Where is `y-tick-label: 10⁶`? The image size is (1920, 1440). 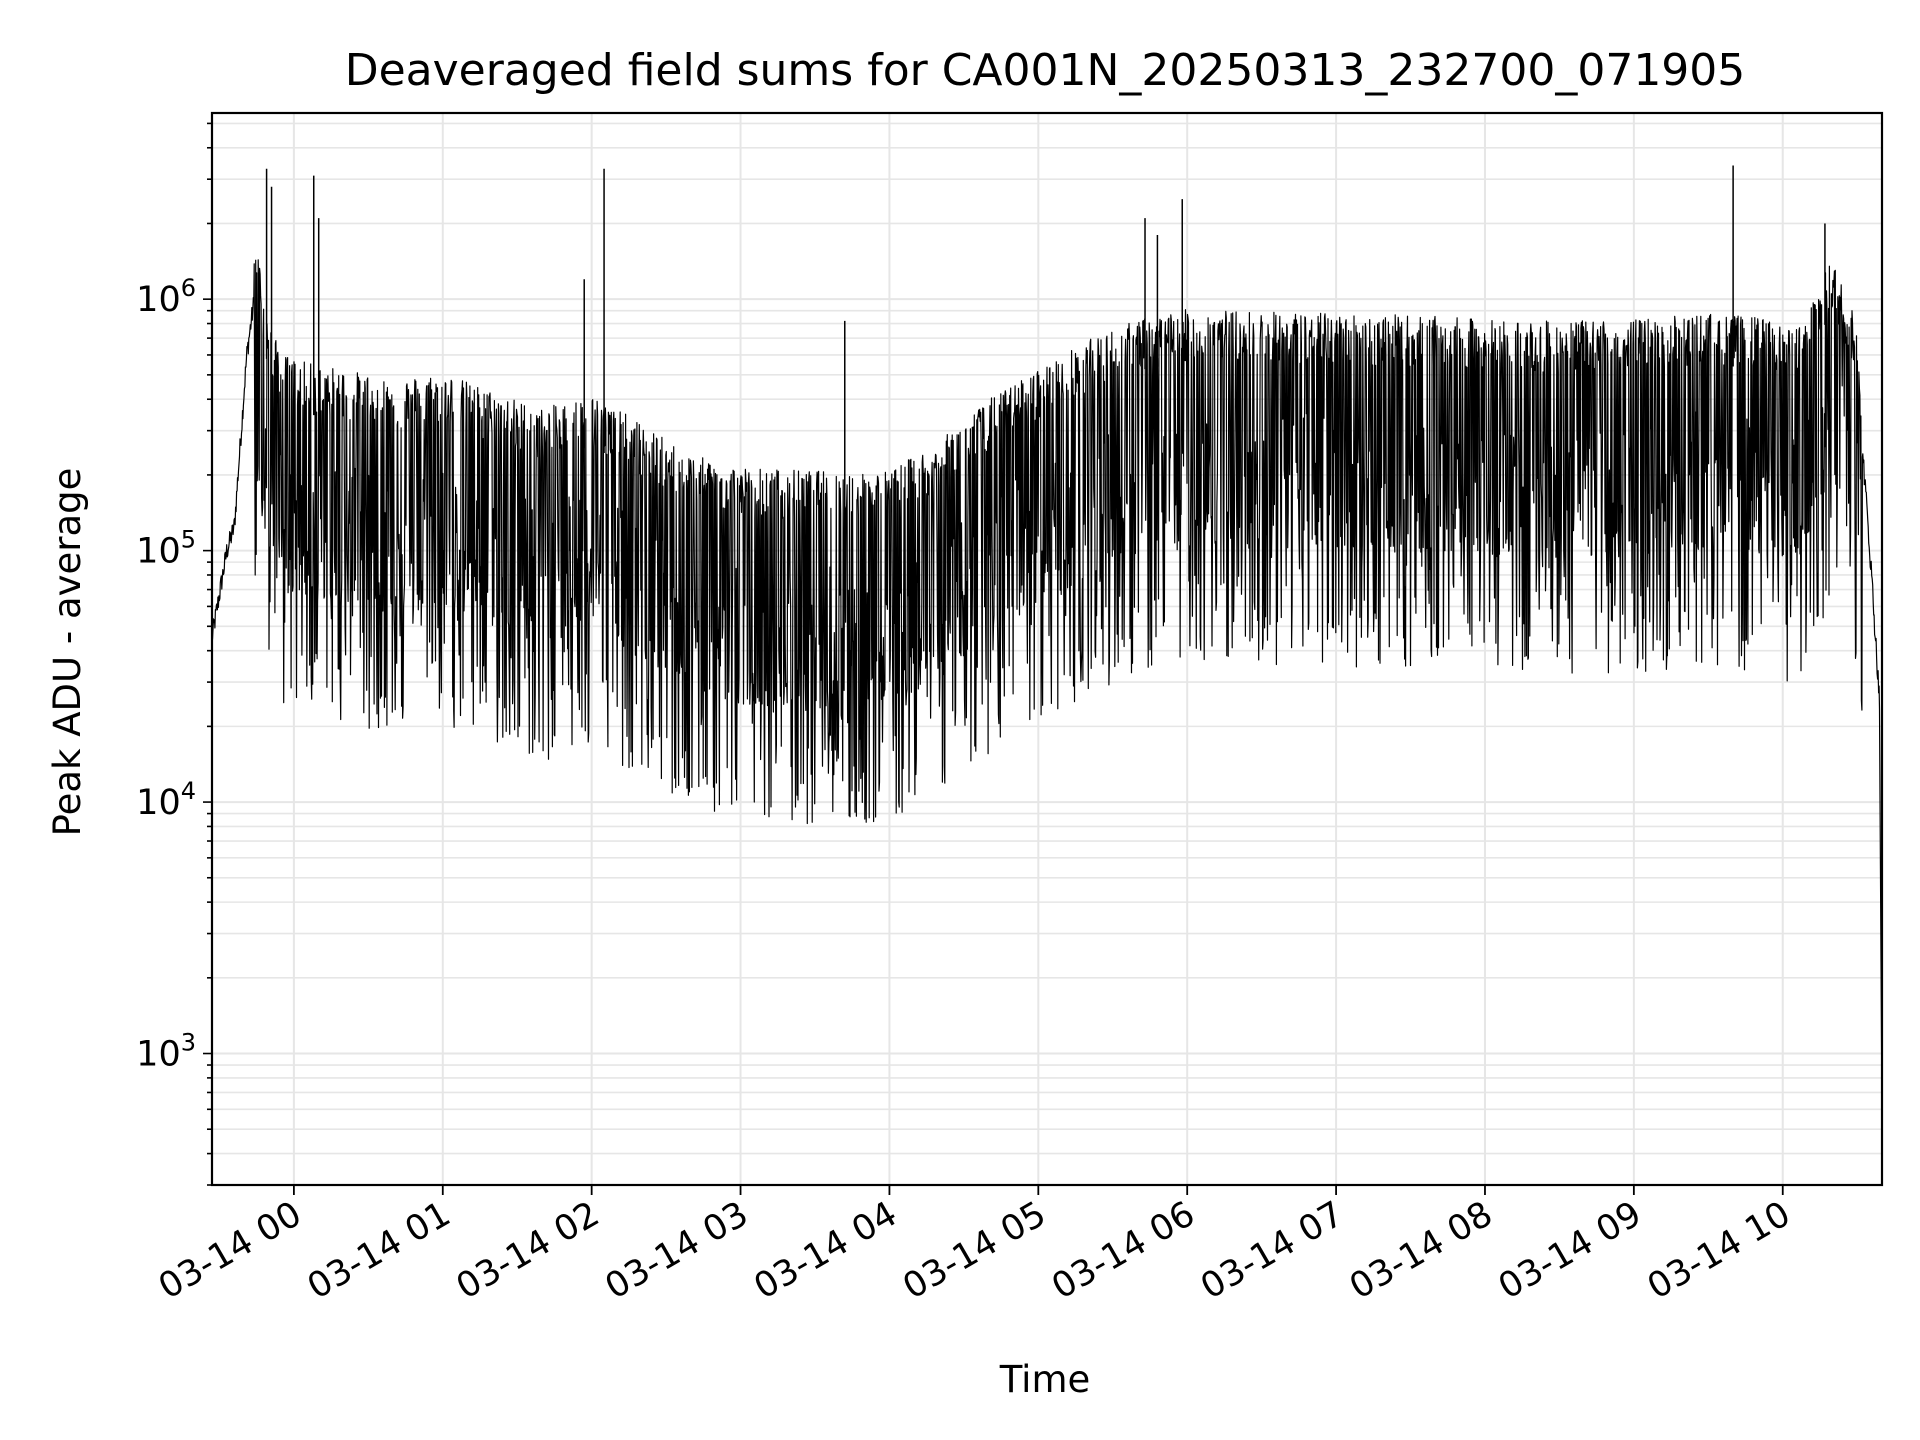 y-tick-label: 10⁶ is located at coordinates (166, 297).